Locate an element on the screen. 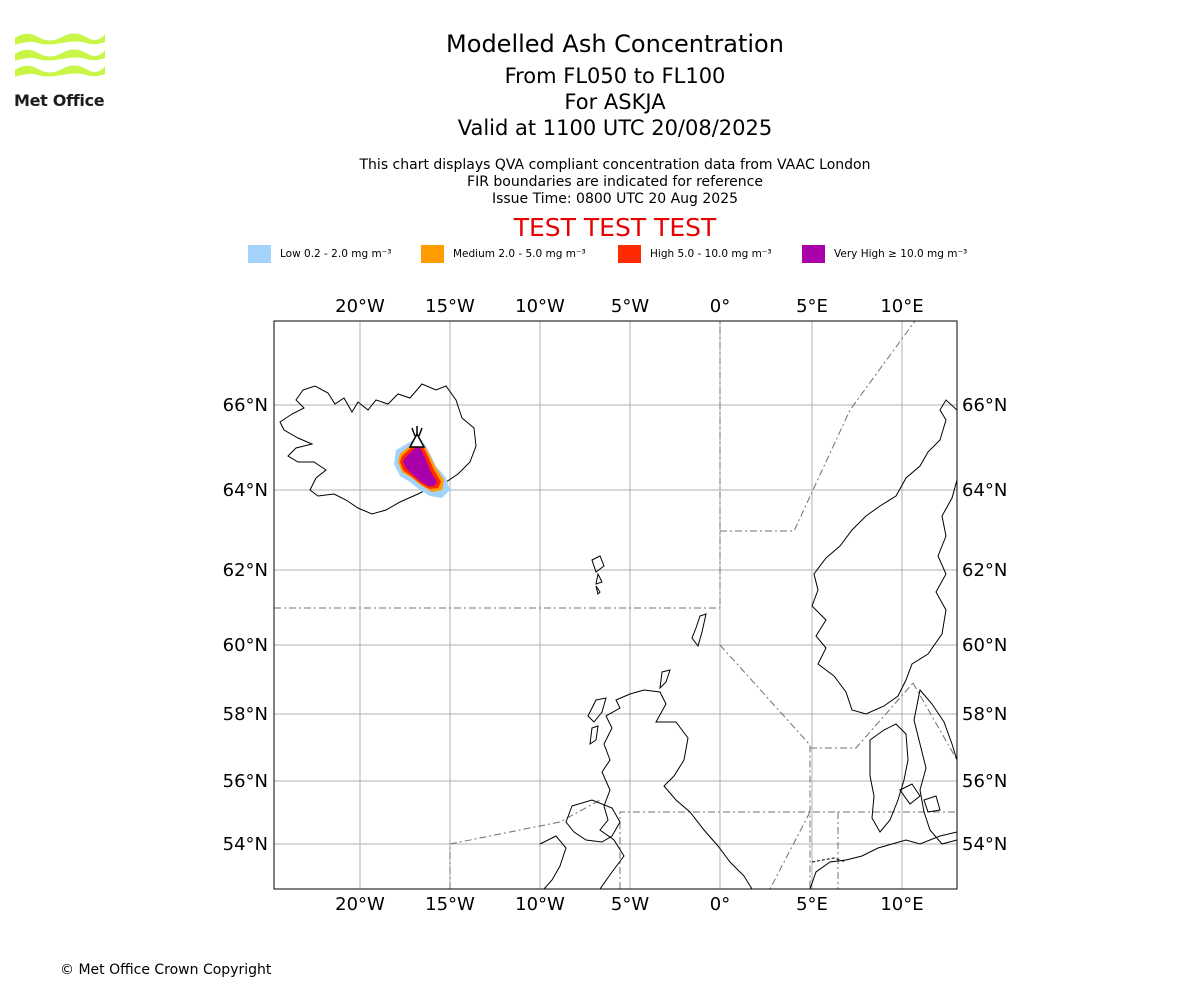 The height and width of the screenshot is (1000, 1200). valid-time: Valid at 1100 UTC 20/08/2025 is located at coordinates (615, 128).